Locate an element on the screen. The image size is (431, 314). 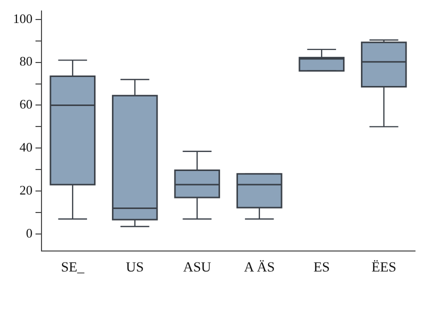
x-tick-label: US is located at coordinates (135, 268).